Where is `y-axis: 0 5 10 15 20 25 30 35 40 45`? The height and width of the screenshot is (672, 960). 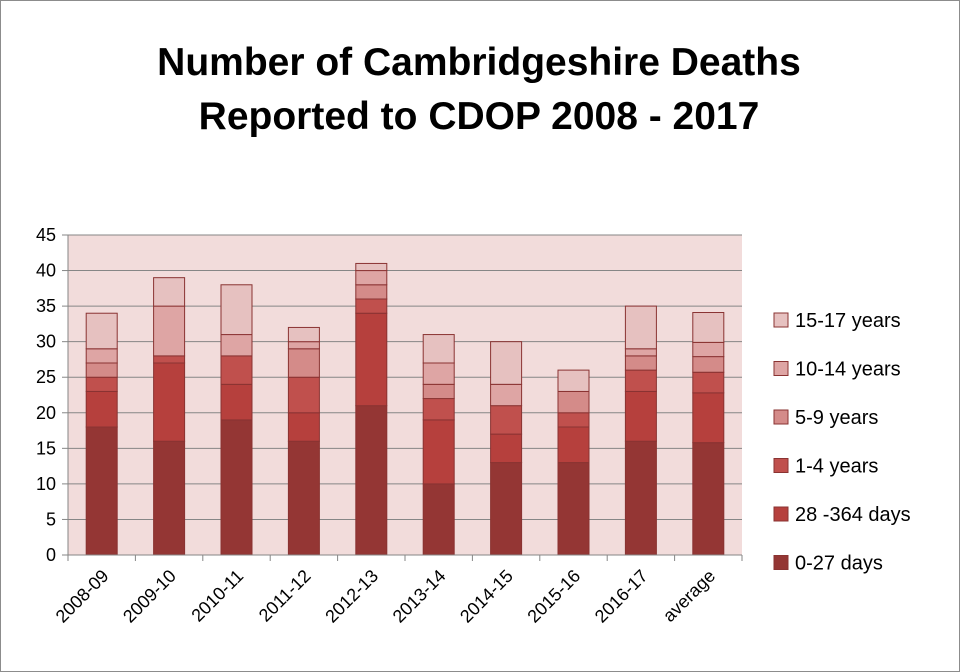 y-axis: 0 5 10 15 20 25 30 35 40 45 is located at coordinates (52, 395).